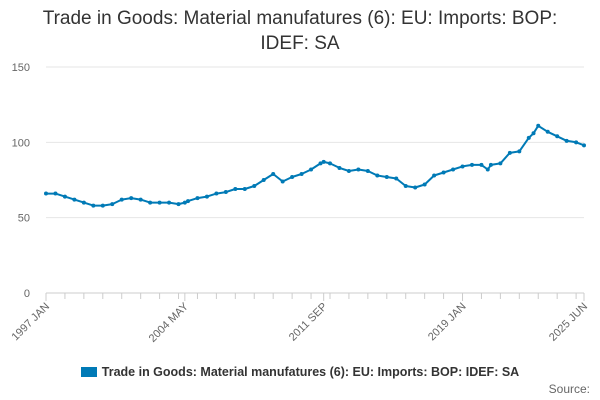  What do you see at coordinates (169, 322) in the screenshot?
I see `x-tick-label: 2004 MAY` at bounding box center [169, 322].